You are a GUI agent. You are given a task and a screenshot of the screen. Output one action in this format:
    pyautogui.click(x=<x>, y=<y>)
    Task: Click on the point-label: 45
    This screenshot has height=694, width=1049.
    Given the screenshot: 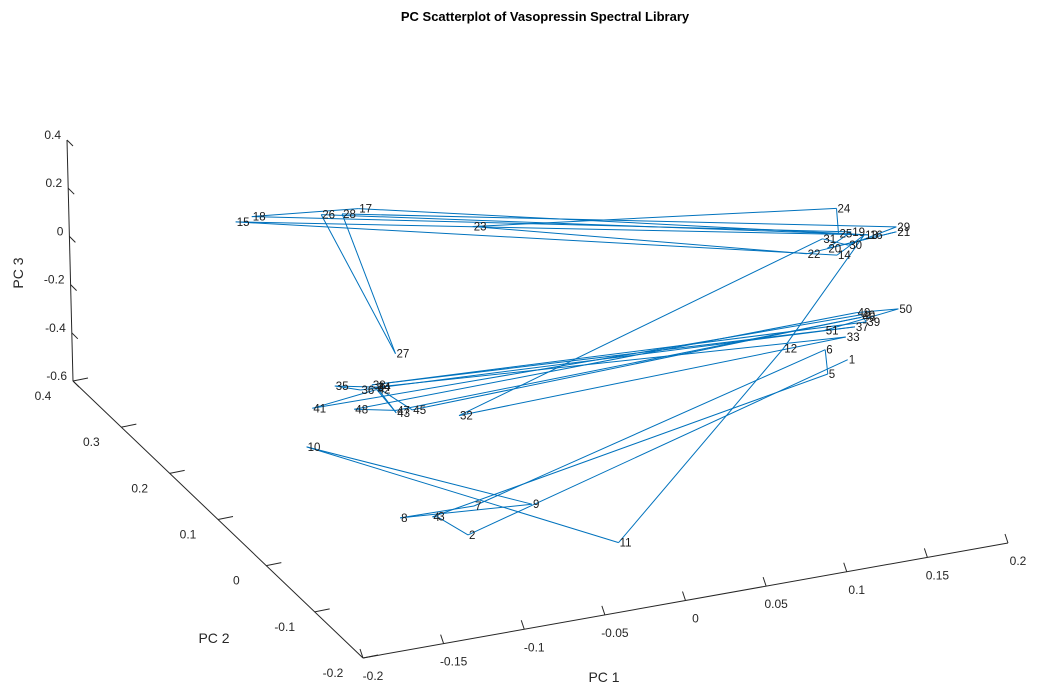 What is the action you would take?
    pyautogui.click(x=419, y=411)
    